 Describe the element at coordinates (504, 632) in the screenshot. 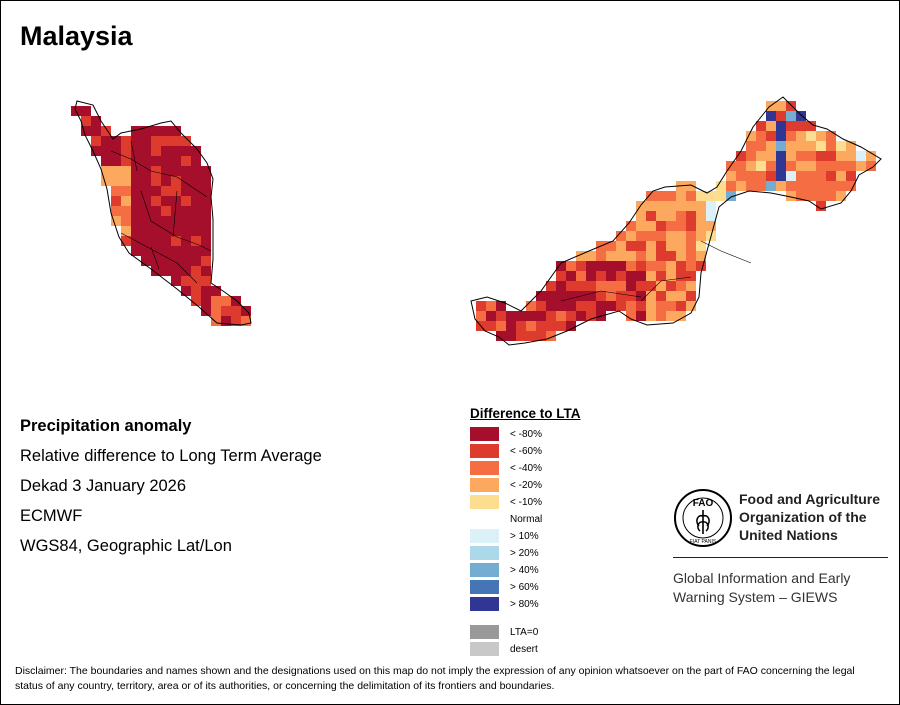

I see `legend-item: LTA=0` at that location.